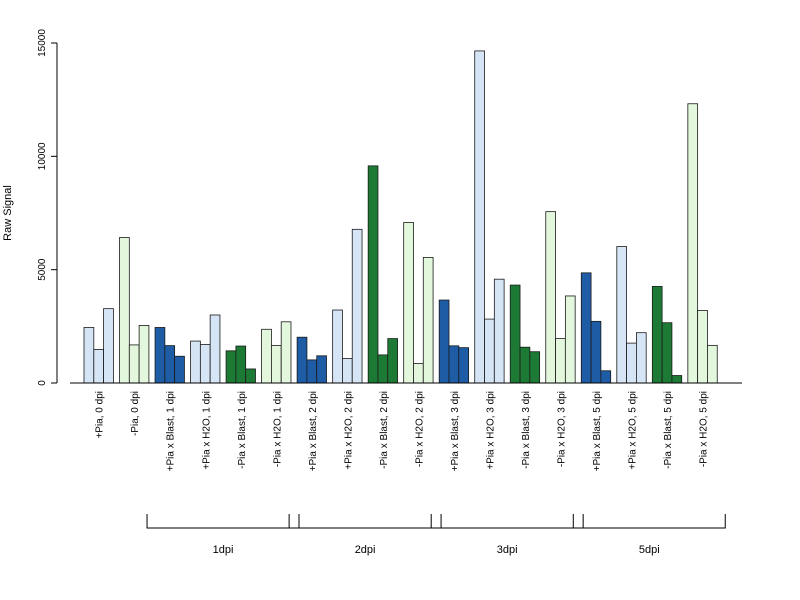 This screenshot has height=600, width=800. I want to click on x-tick-label: -Pia x Blast, 5 dpi, so click(668, 430).